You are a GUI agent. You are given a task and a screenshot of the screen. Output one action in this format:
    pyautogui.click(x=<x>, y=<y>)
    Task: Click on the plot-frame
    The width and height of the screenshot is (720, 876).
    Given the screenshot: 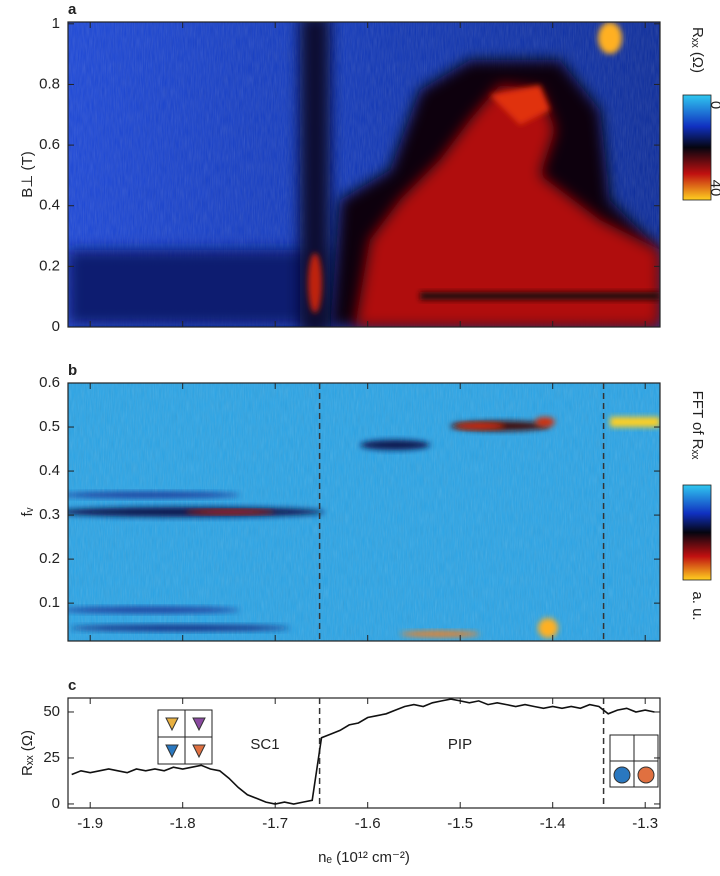 What is the action you would take?
    pyautogui.click(x=364, y=753)
    